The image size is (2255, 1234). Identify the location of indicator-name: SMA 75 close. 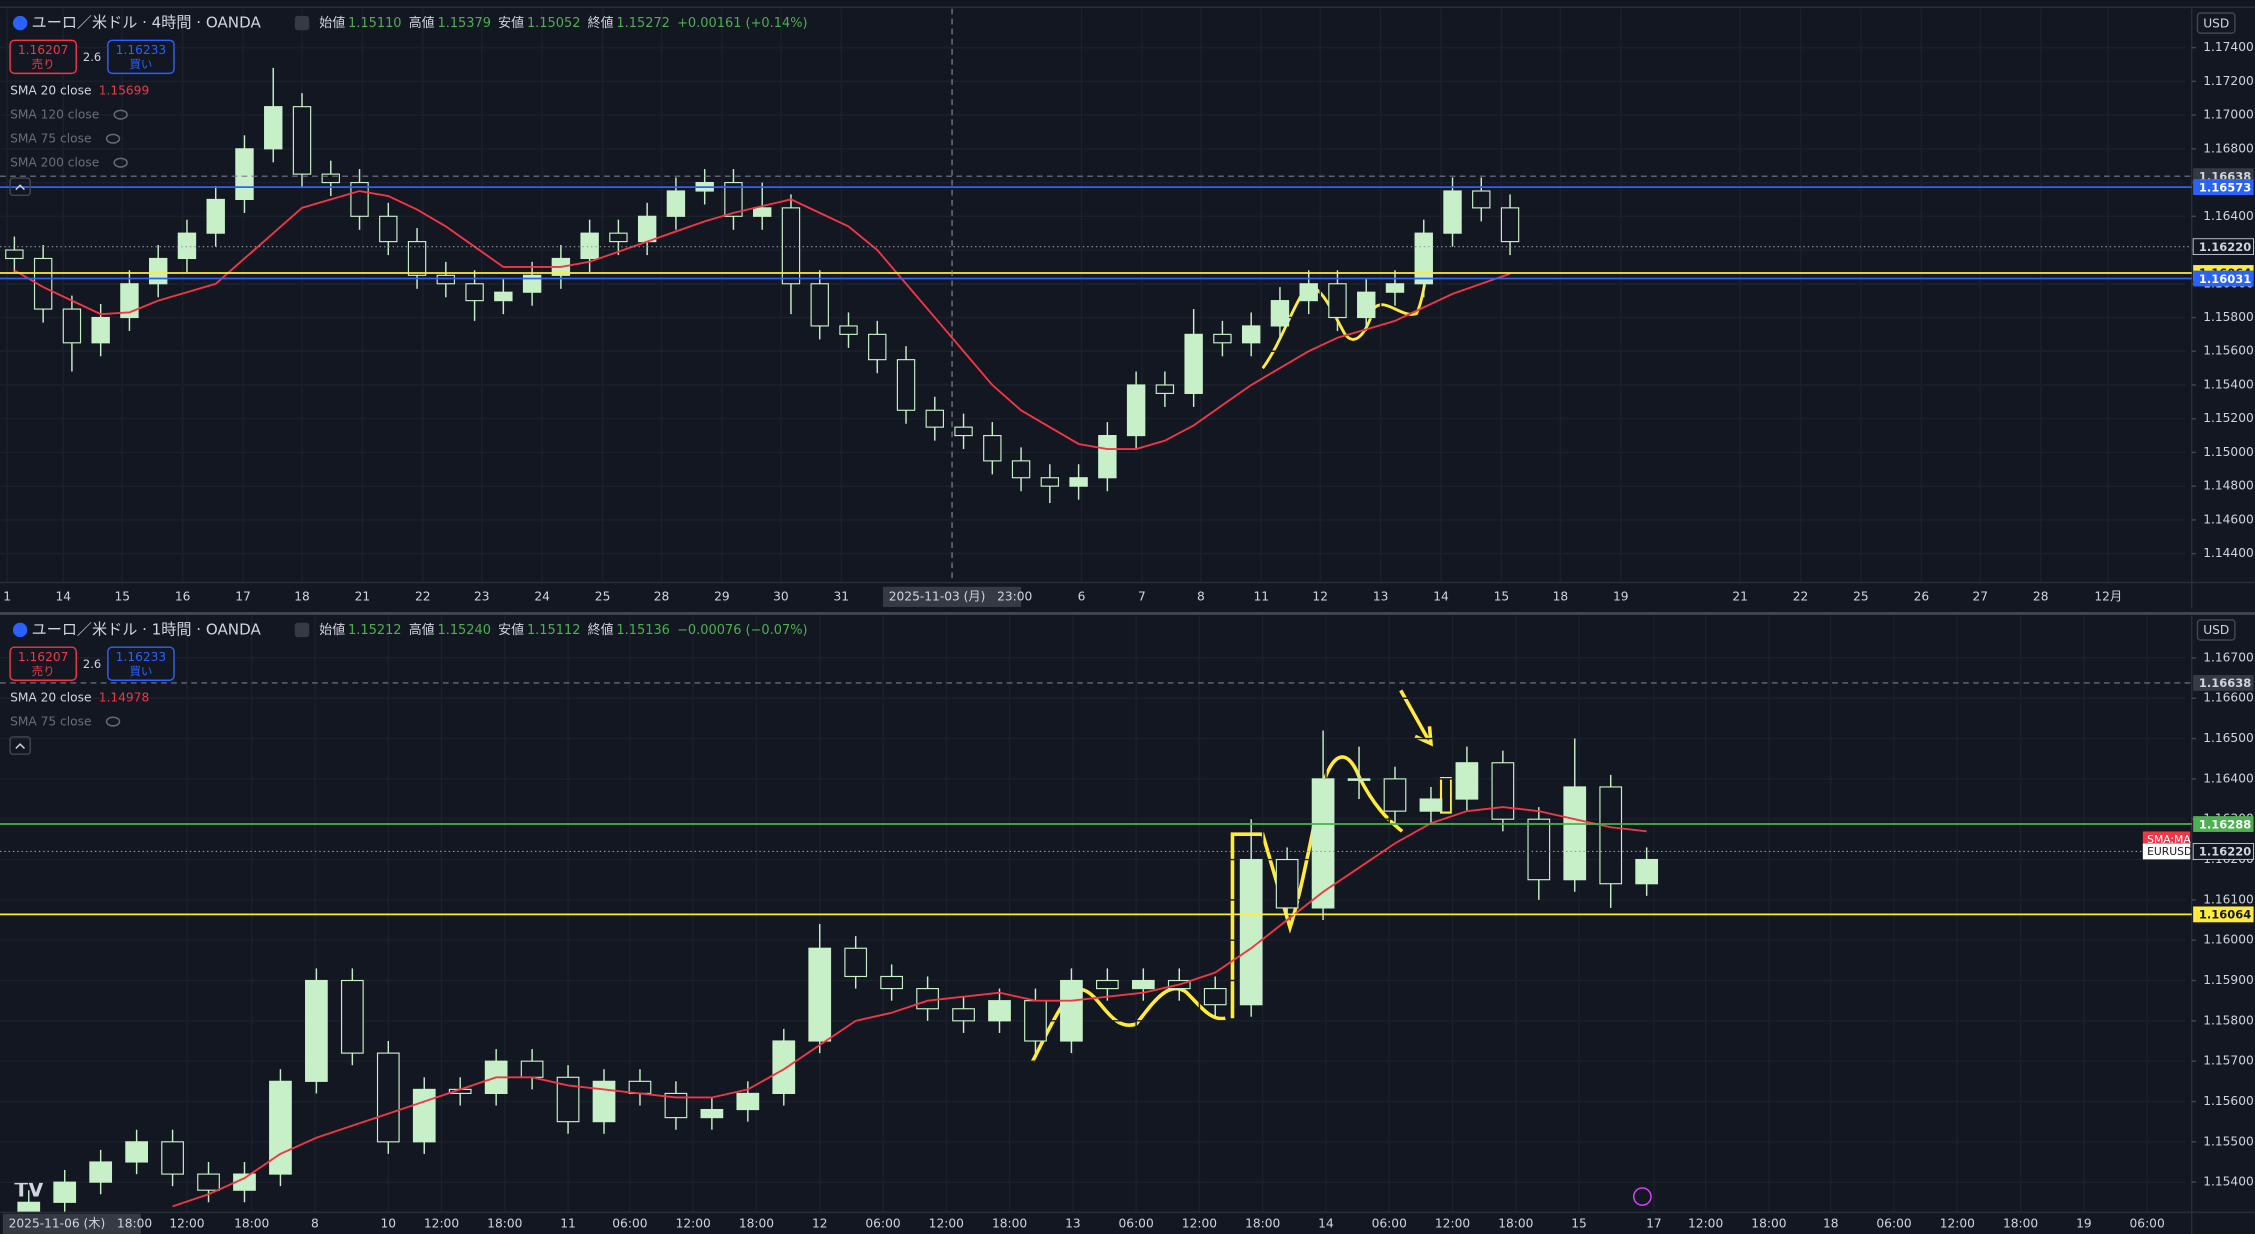
(50, 721).